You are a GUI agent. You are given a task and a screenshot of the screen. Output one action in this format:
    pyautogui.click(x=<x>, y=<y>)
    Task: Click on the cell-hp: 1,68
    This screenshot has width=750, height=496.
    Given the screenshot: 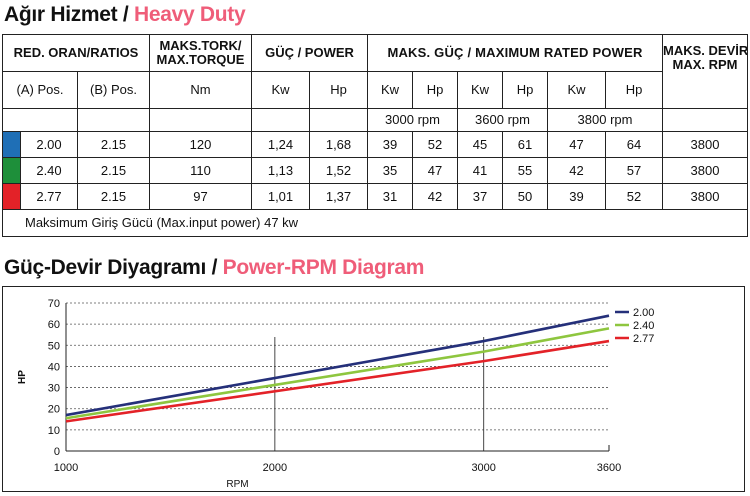 What is the action you would take?
    pyautogui.click(x=338, y=144)
    